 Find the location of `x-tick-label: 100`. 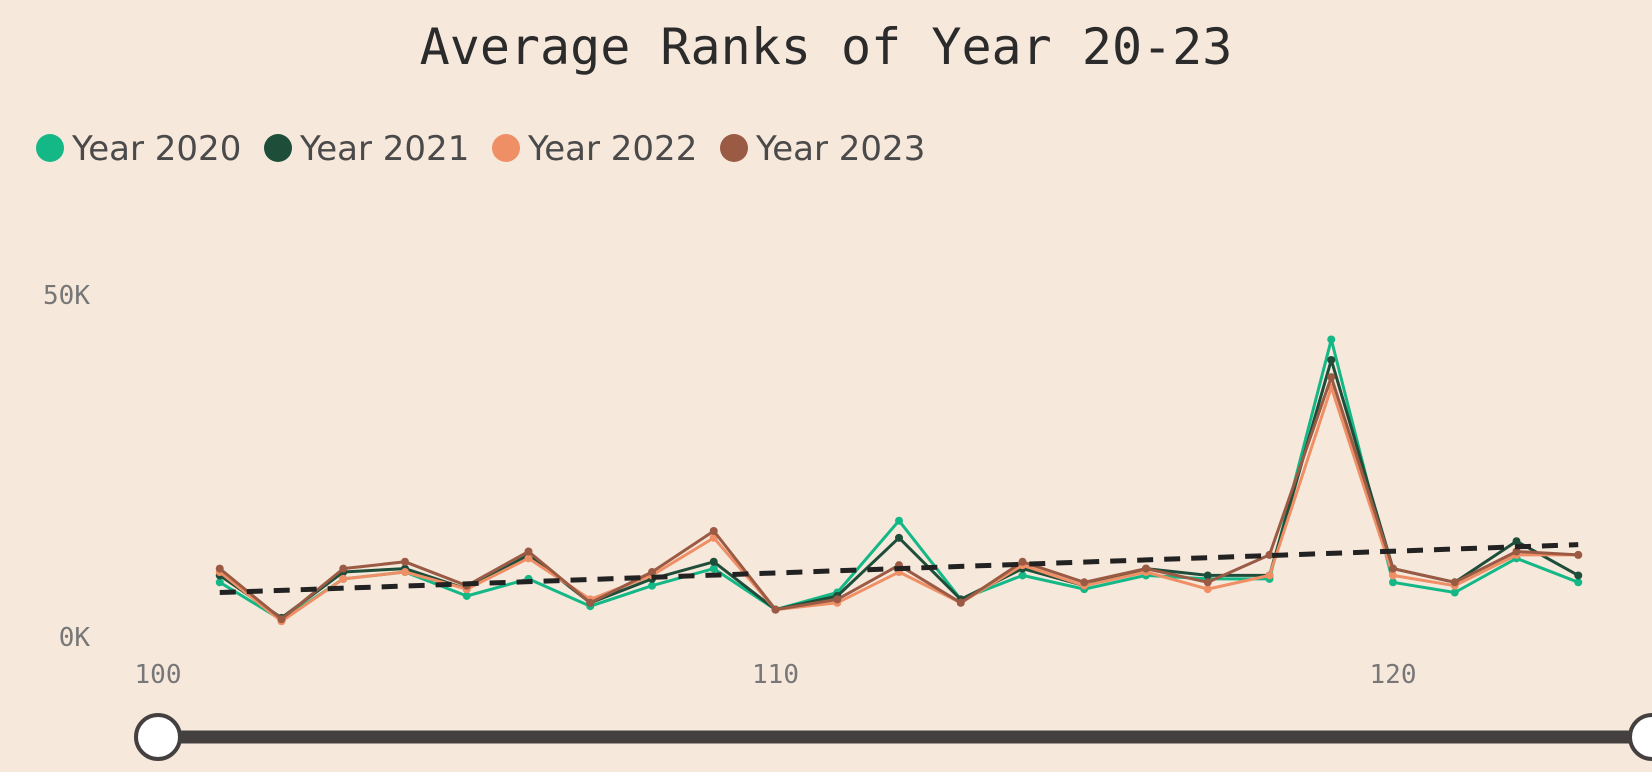

x-tick-label: 100 is located at coordinates (158, 675).